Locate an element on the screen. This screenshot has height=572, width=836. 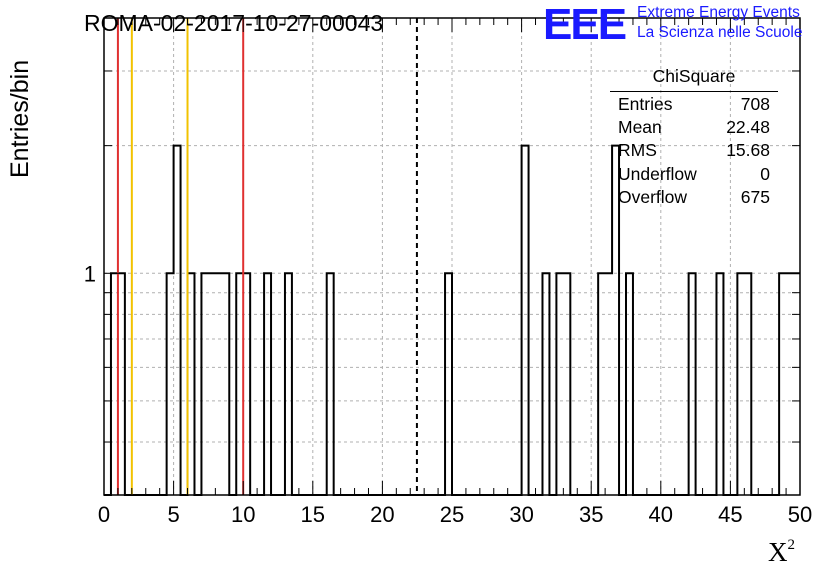
x-axis-label-superscript: 2 is located at coordinates (791, 545).